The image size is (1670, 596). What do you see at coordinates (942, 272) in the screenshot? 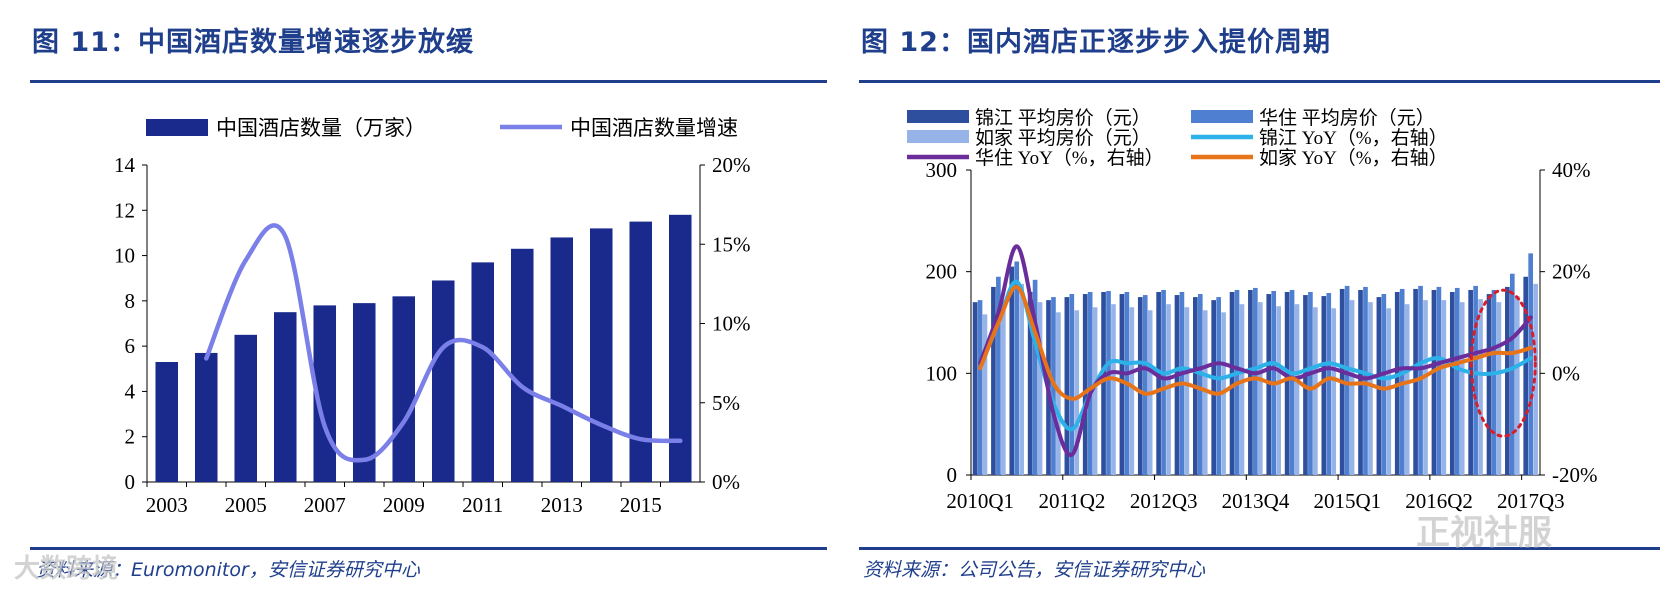
I see `left-axis-tick-label: 200` at bounding box center [942, 272].